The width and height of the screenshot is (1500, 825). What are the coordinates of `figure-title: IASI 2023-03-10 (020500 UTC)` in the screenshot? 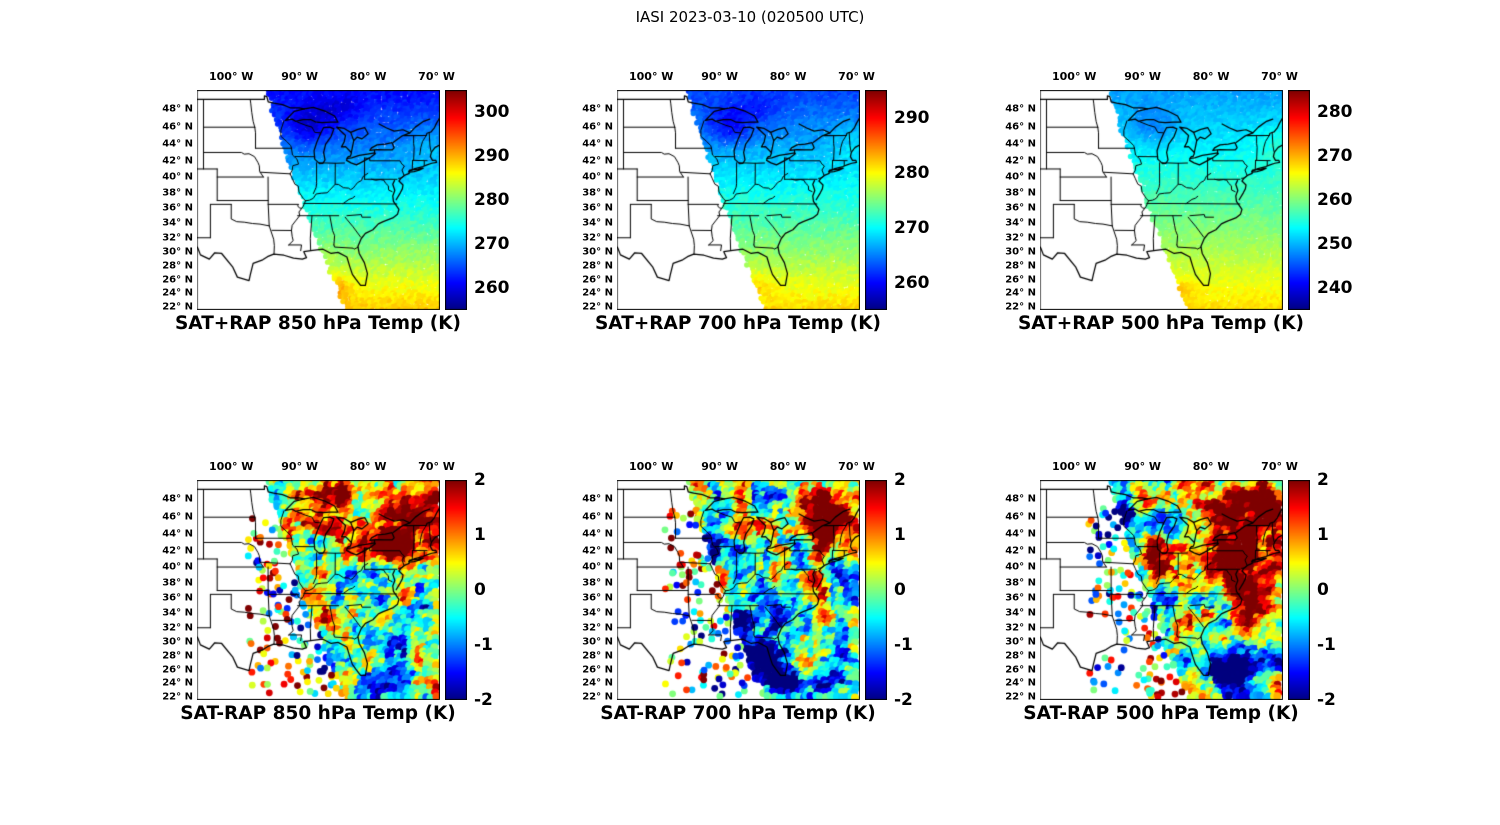 It's located at (750, 17).